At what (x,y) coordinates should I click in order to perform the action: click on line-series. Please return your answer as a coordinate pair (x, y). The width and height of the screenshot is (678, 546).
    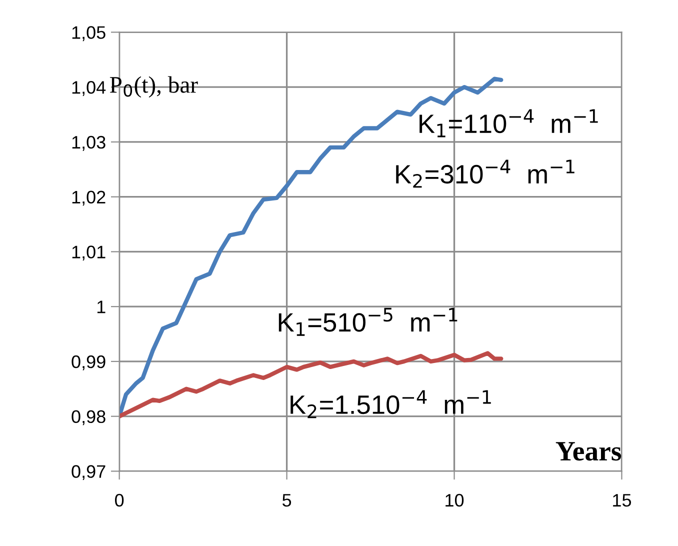
    Looking at the image, I should click on (311, 384).